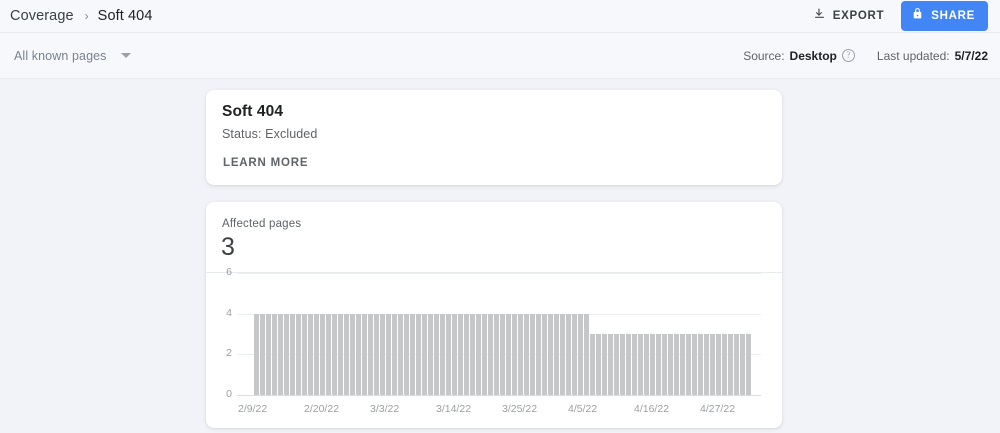  I want to click on issue-status: Status: Excluded, so click(270, 134).